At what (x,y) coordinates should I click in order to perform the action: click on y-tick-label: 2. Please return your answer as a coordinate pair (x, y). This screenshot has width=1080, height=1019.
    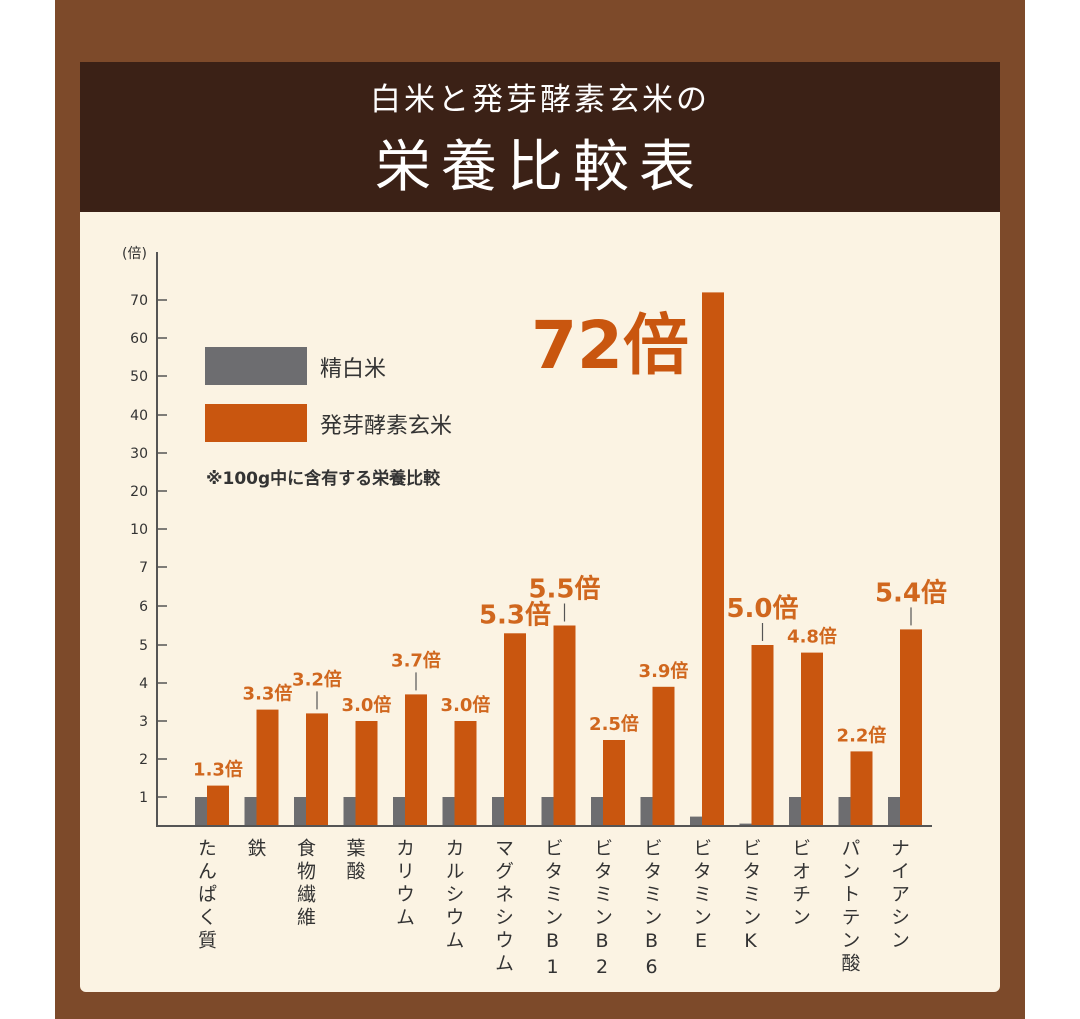
    Looking at the image, I should click on (143, 760).